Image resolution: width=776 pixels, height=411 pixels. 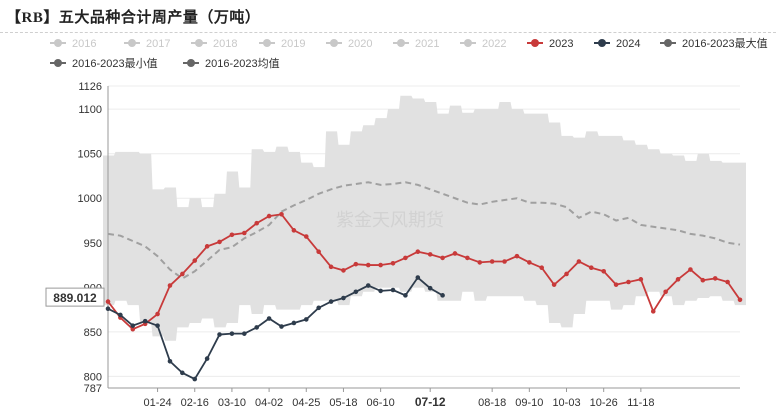 What do you see at coordinates (430, 402) in the screenshot?
I see `x-pointer-label: 07-12` at bounding box center [430, 402].